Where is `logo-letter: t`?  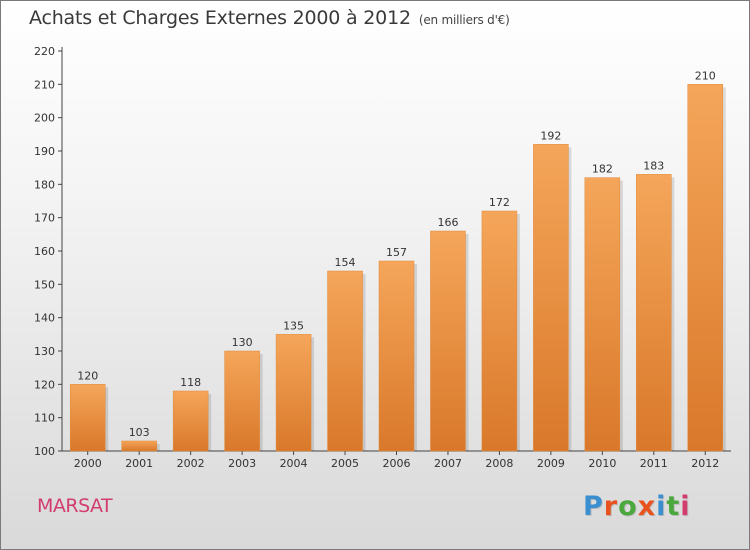
logo-letter: t is located at coordinates (673, 506).